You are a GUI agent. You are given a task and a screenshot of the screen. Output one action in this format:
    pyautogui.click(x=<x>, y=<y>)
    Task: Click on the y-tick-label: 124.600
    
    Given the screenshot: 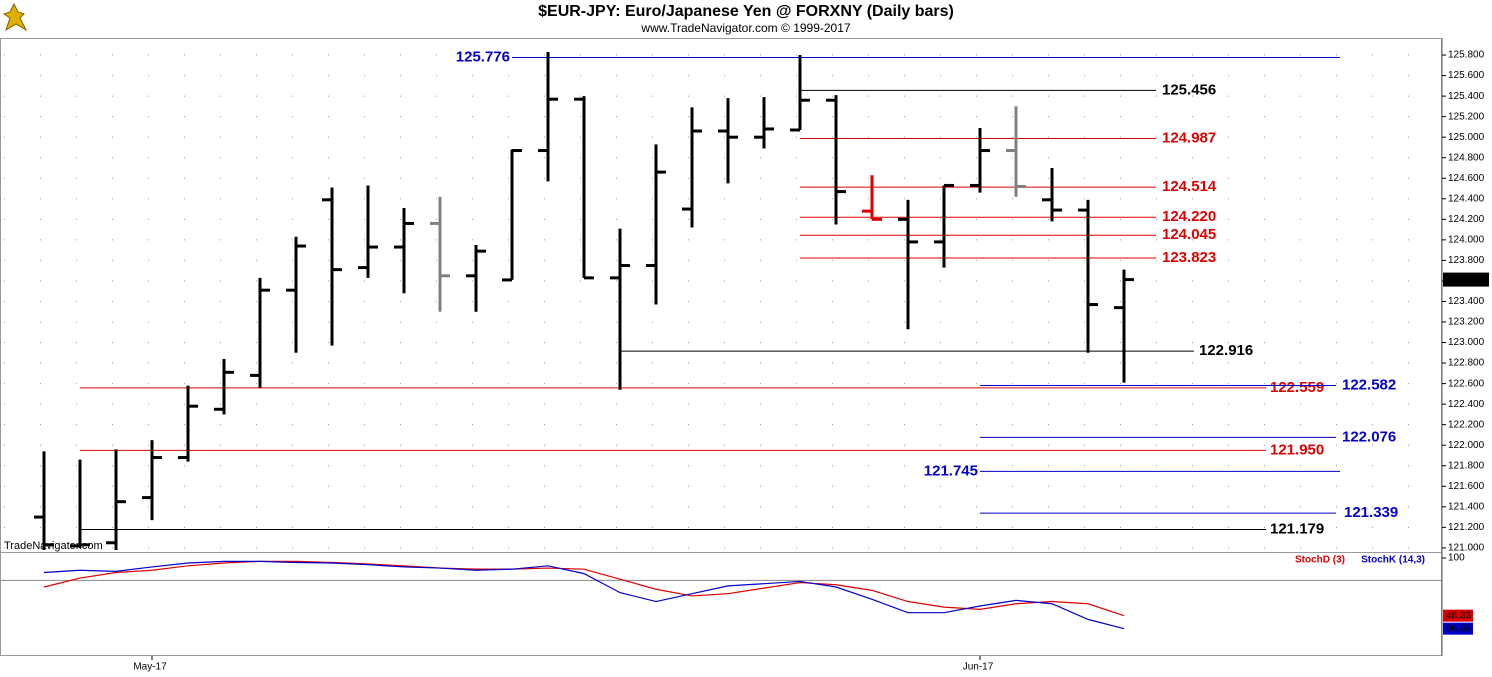 What is the action you would take?
    pyautogui.click(x=1466, y=178)
    